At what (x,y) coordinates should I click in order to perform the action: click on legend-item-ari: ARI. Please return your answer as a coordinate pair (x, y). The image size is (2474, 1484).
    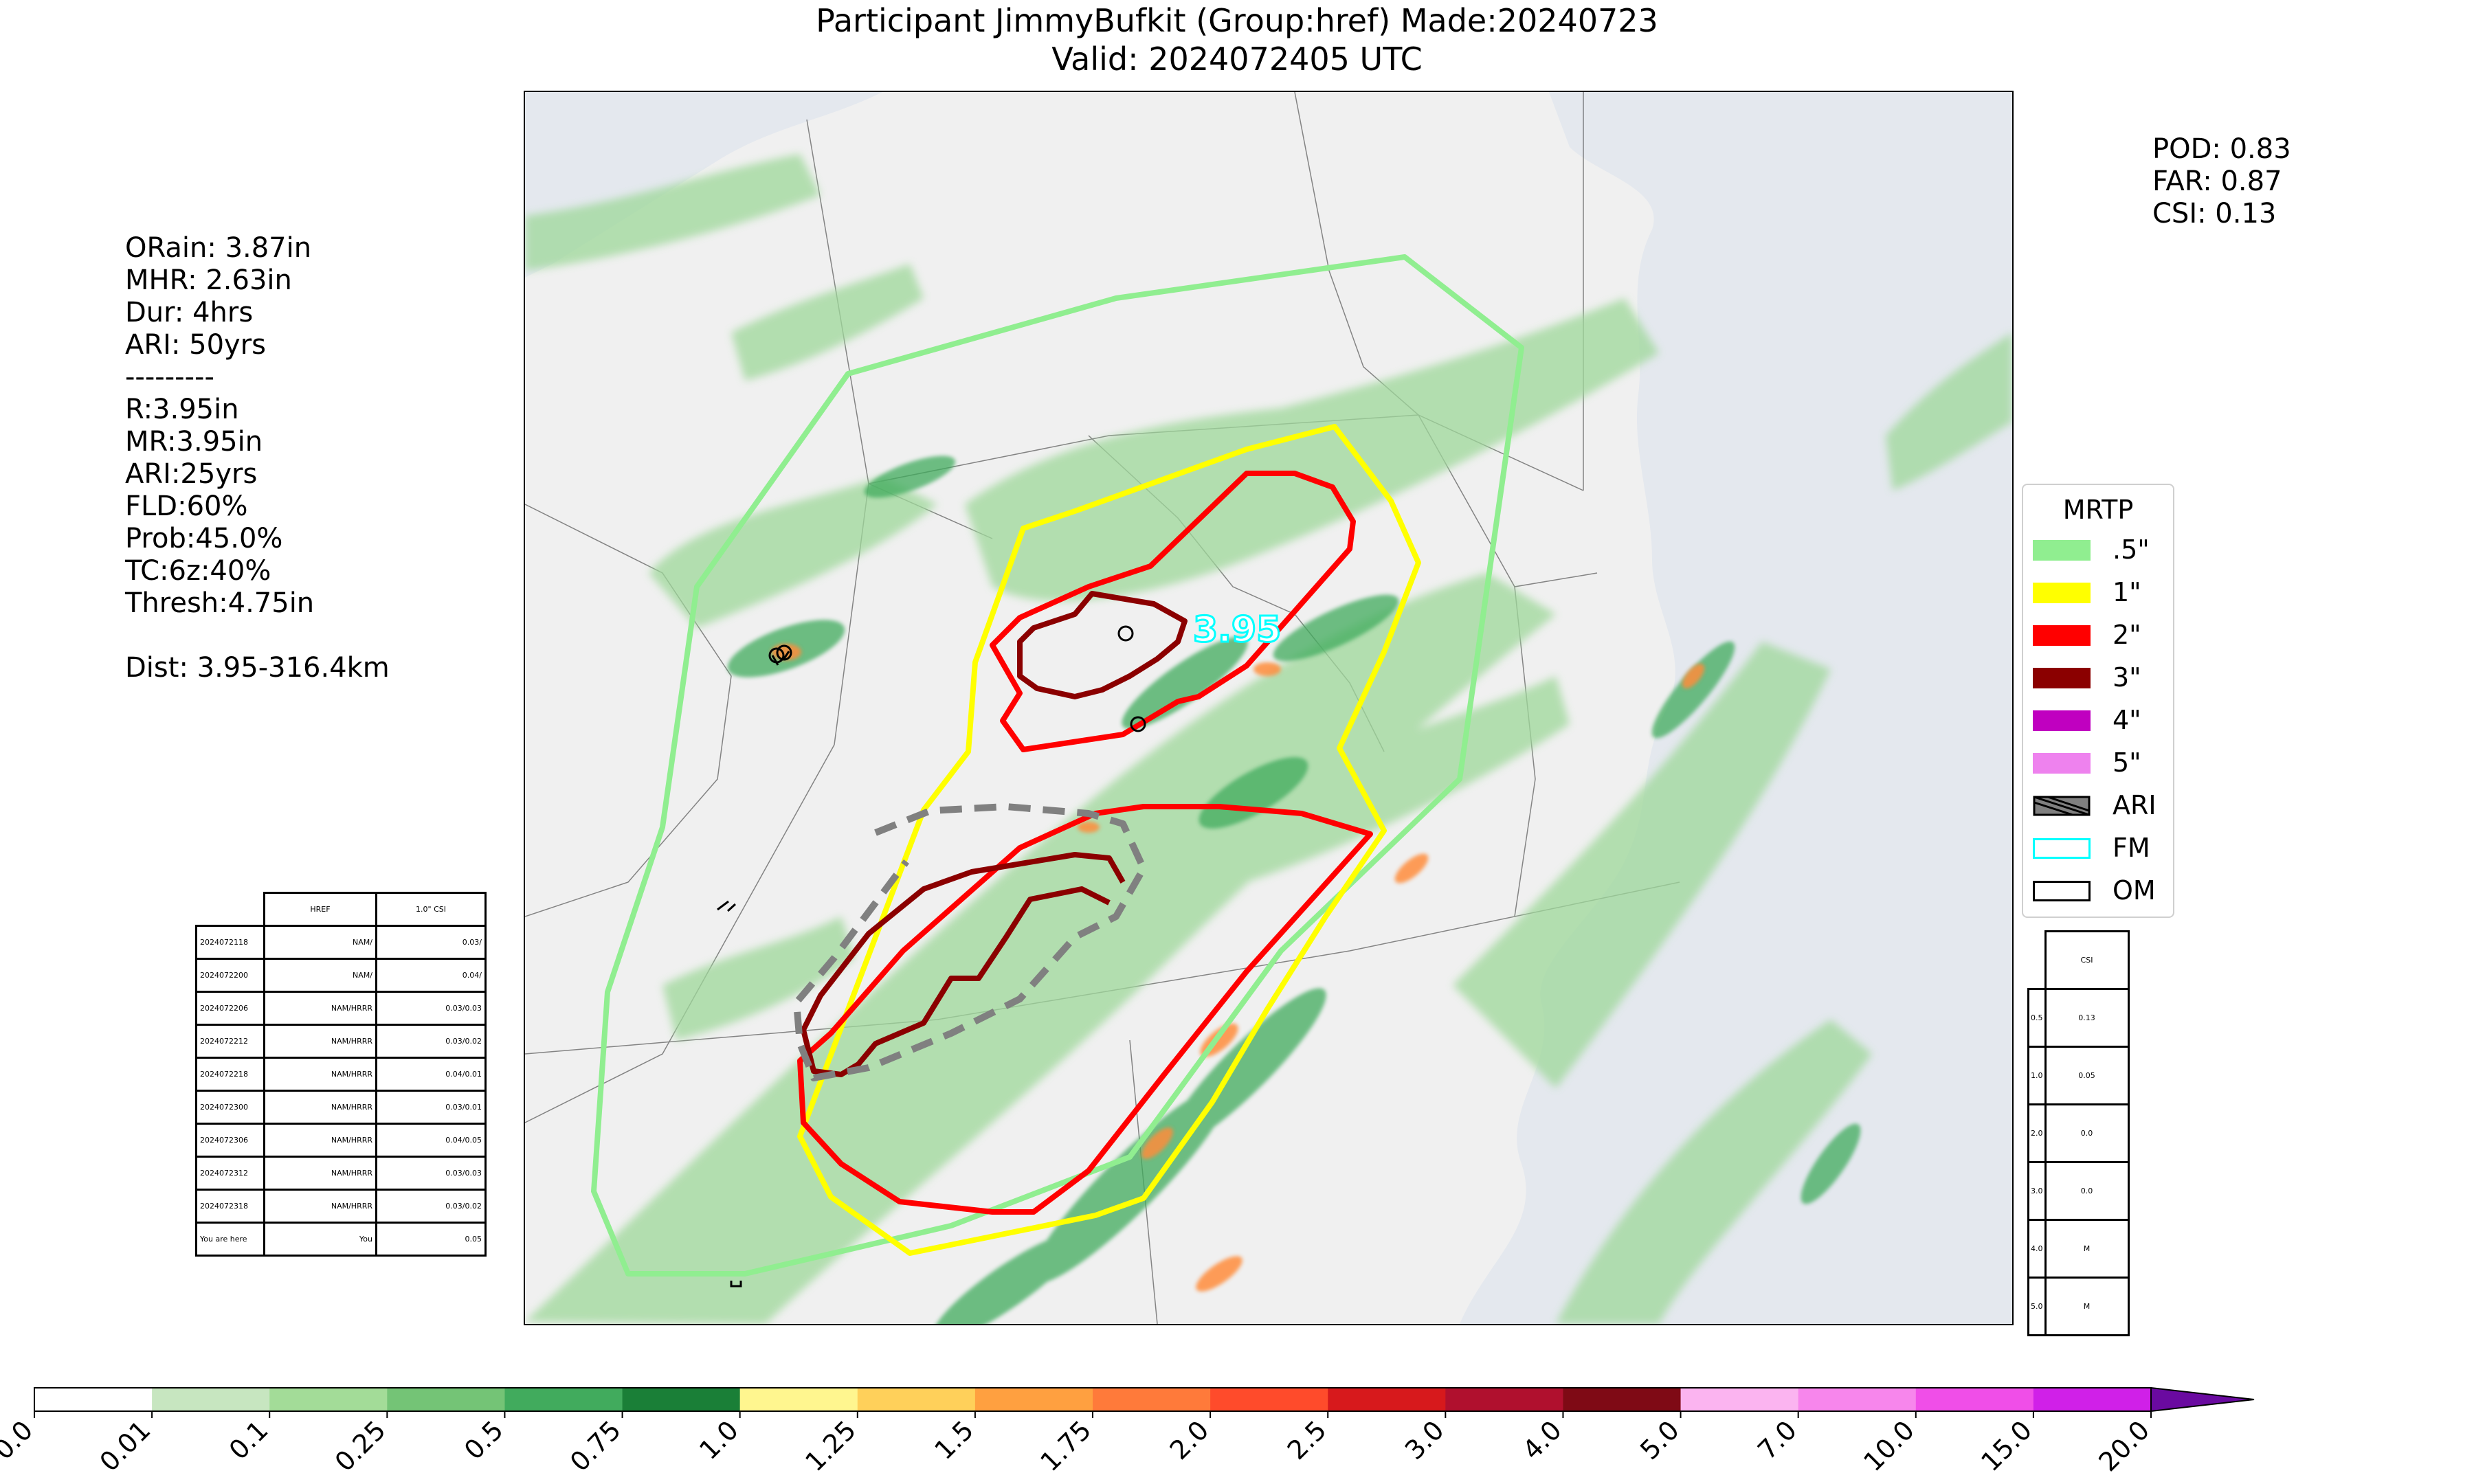
    Looking at the image, I should click on (2101, 805).